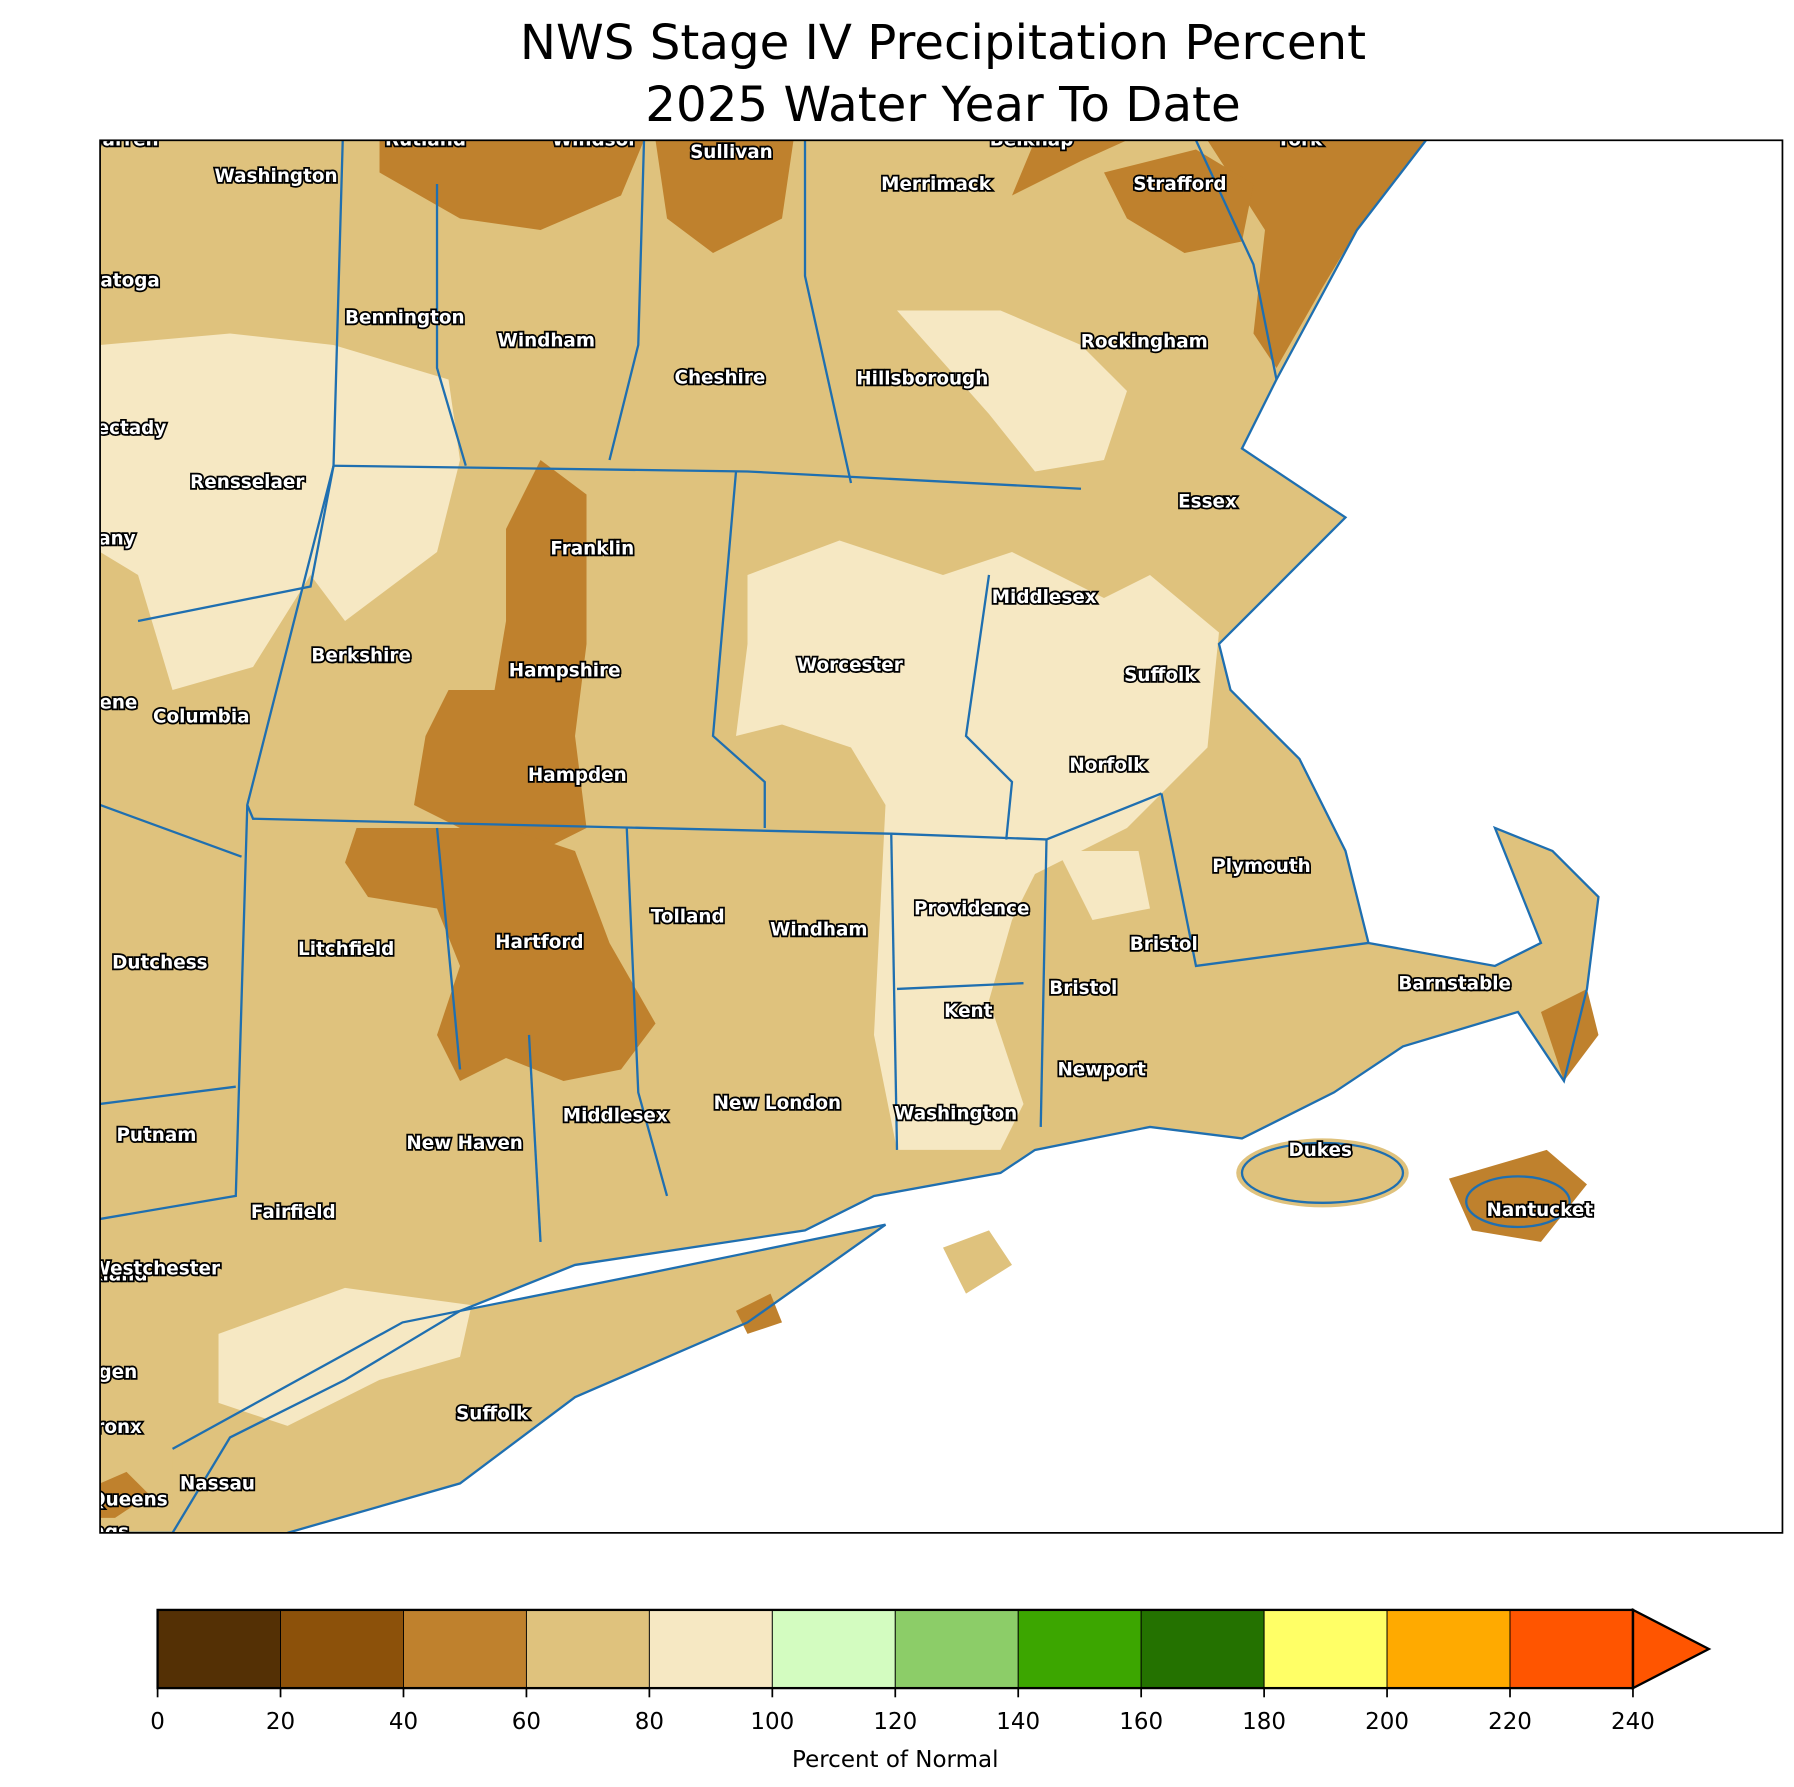  What do you see at coordinates (121, 139) in the screenshot?
I see `county-label: Warren` at bounding box center [121, 139].